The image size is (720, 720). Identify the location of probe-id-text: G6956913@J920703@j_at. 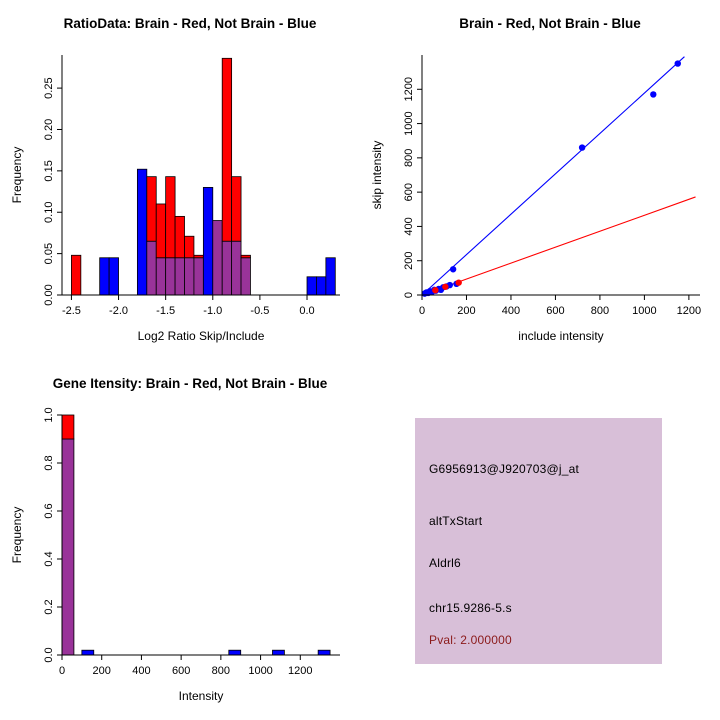
(504, 469).